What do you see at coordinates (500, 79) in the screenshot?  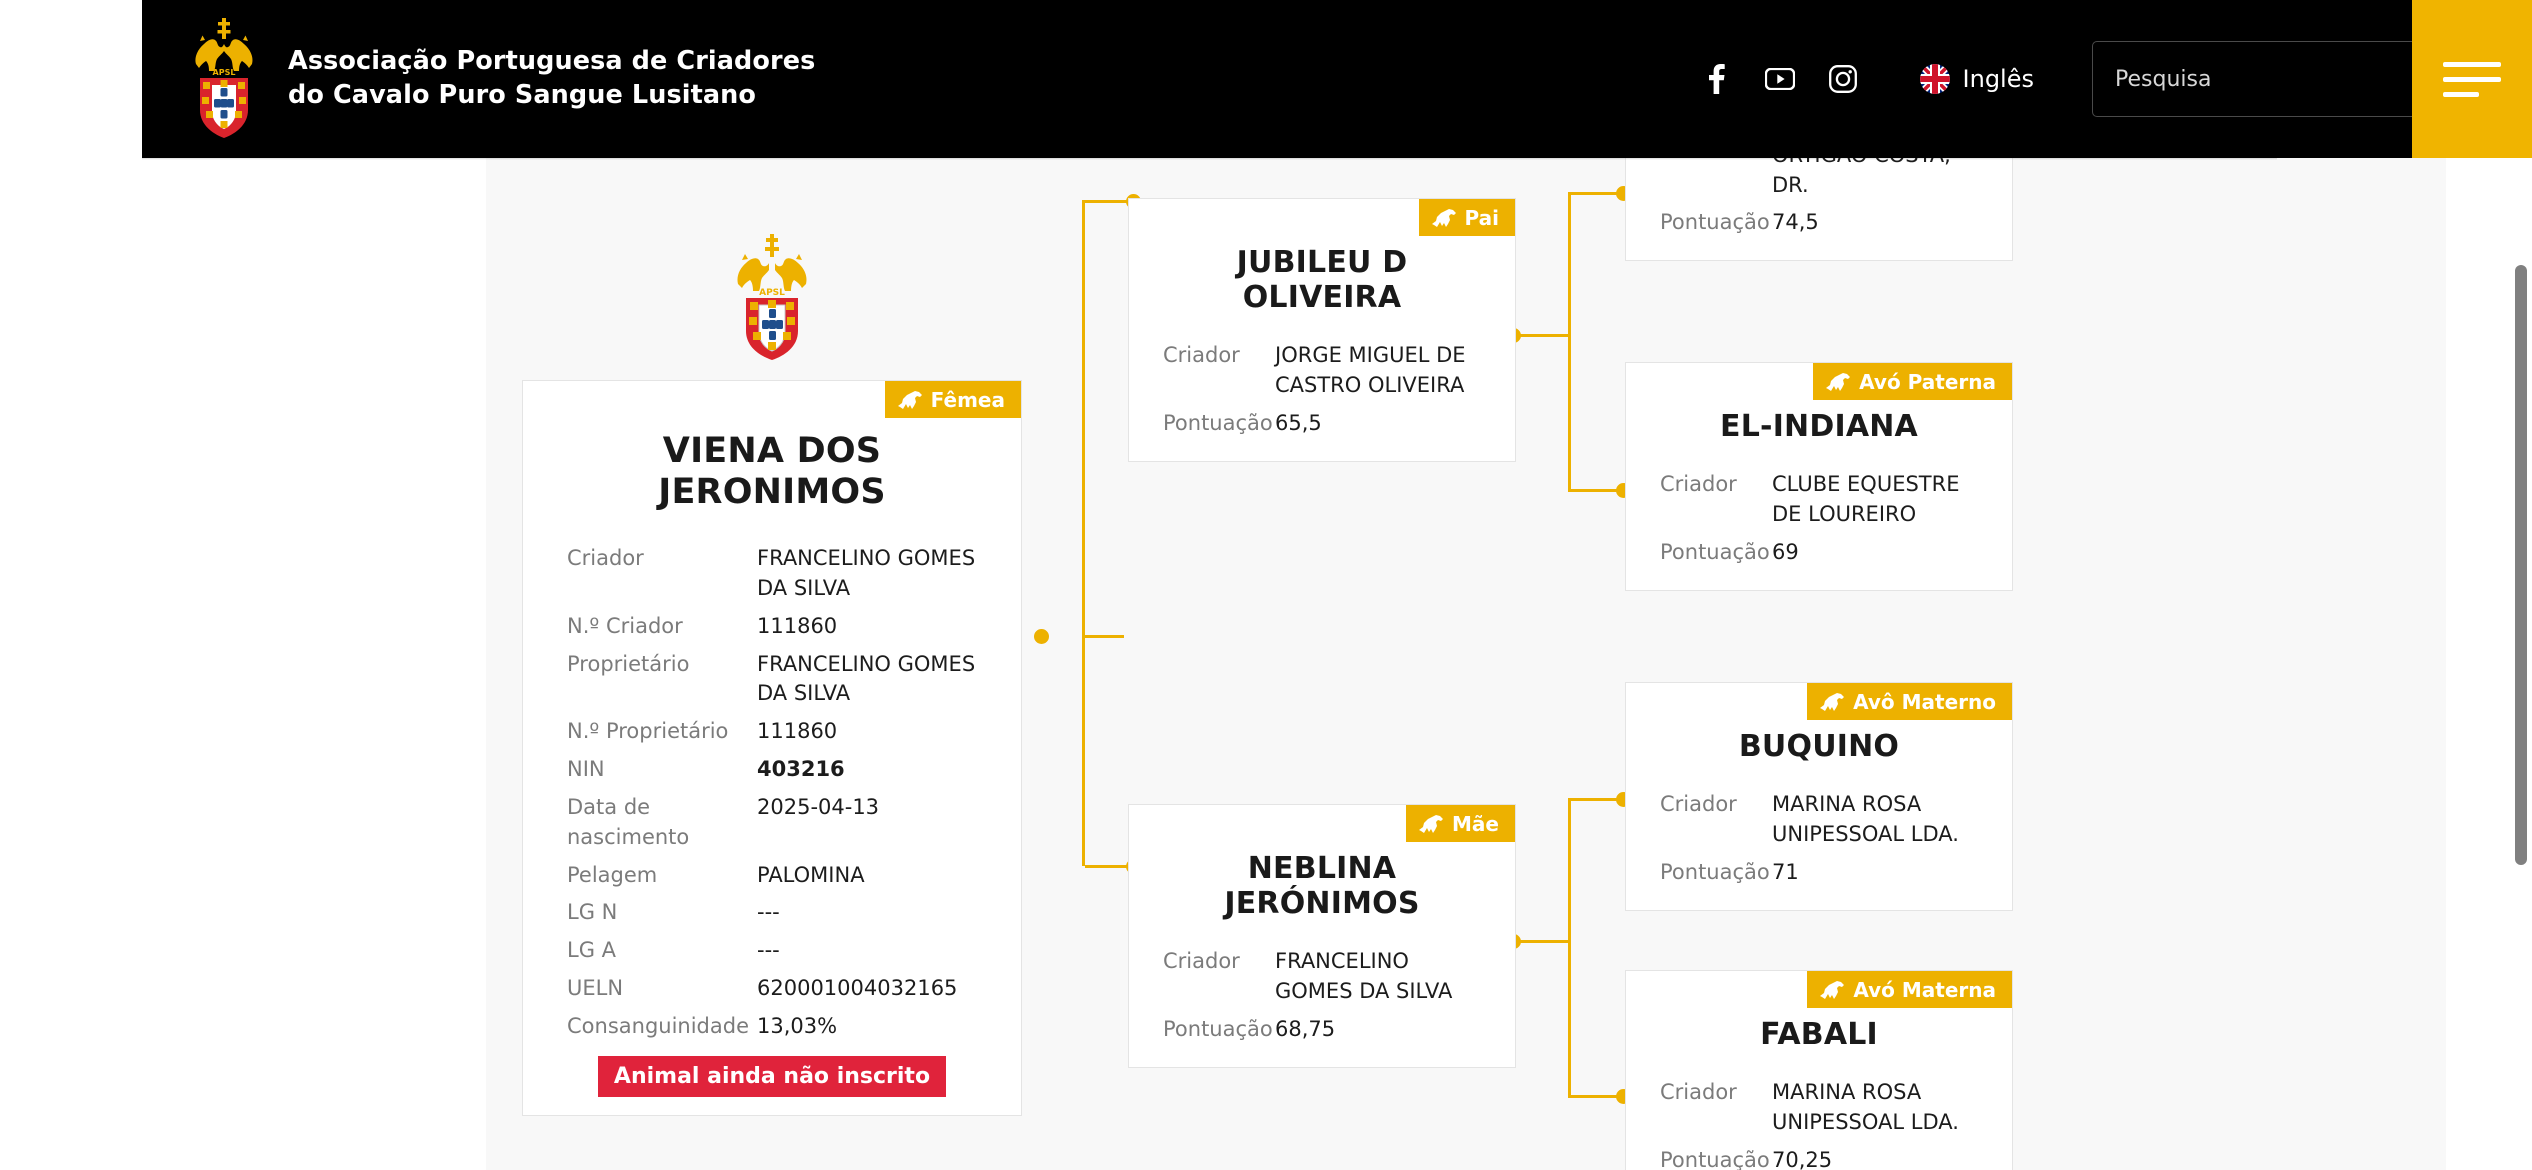 I see `brand-logo-link: APSL` at bounding box center [500, 79].